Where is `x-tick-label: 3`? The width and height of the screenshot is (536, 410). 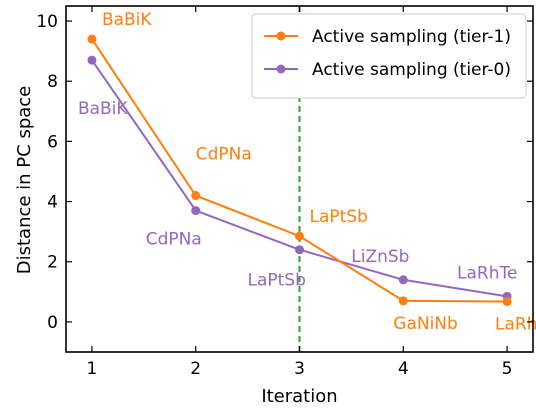
x-tick-label: 3 is located at coordinates (299, 369).